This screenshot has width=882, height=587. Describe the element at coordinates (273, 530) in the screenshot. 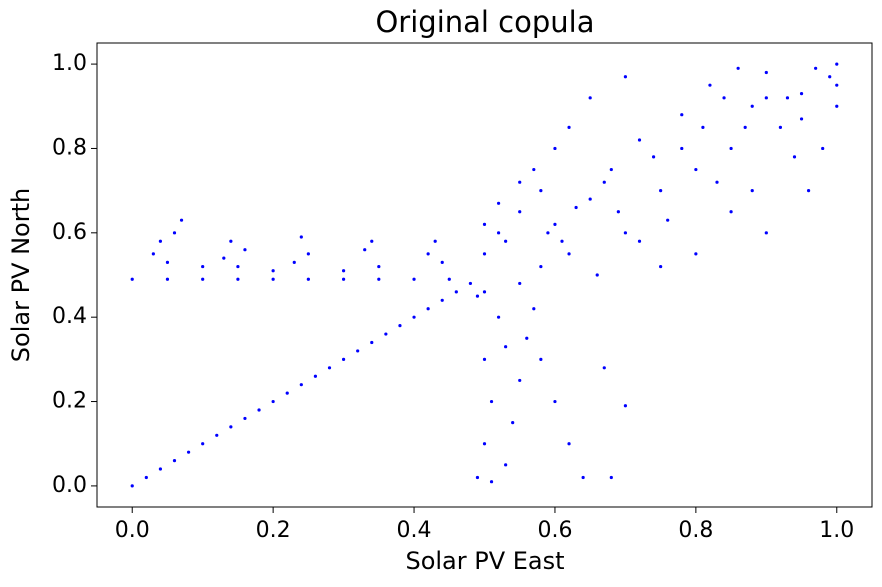

I see `x-tick-label: 0.2` at that location.